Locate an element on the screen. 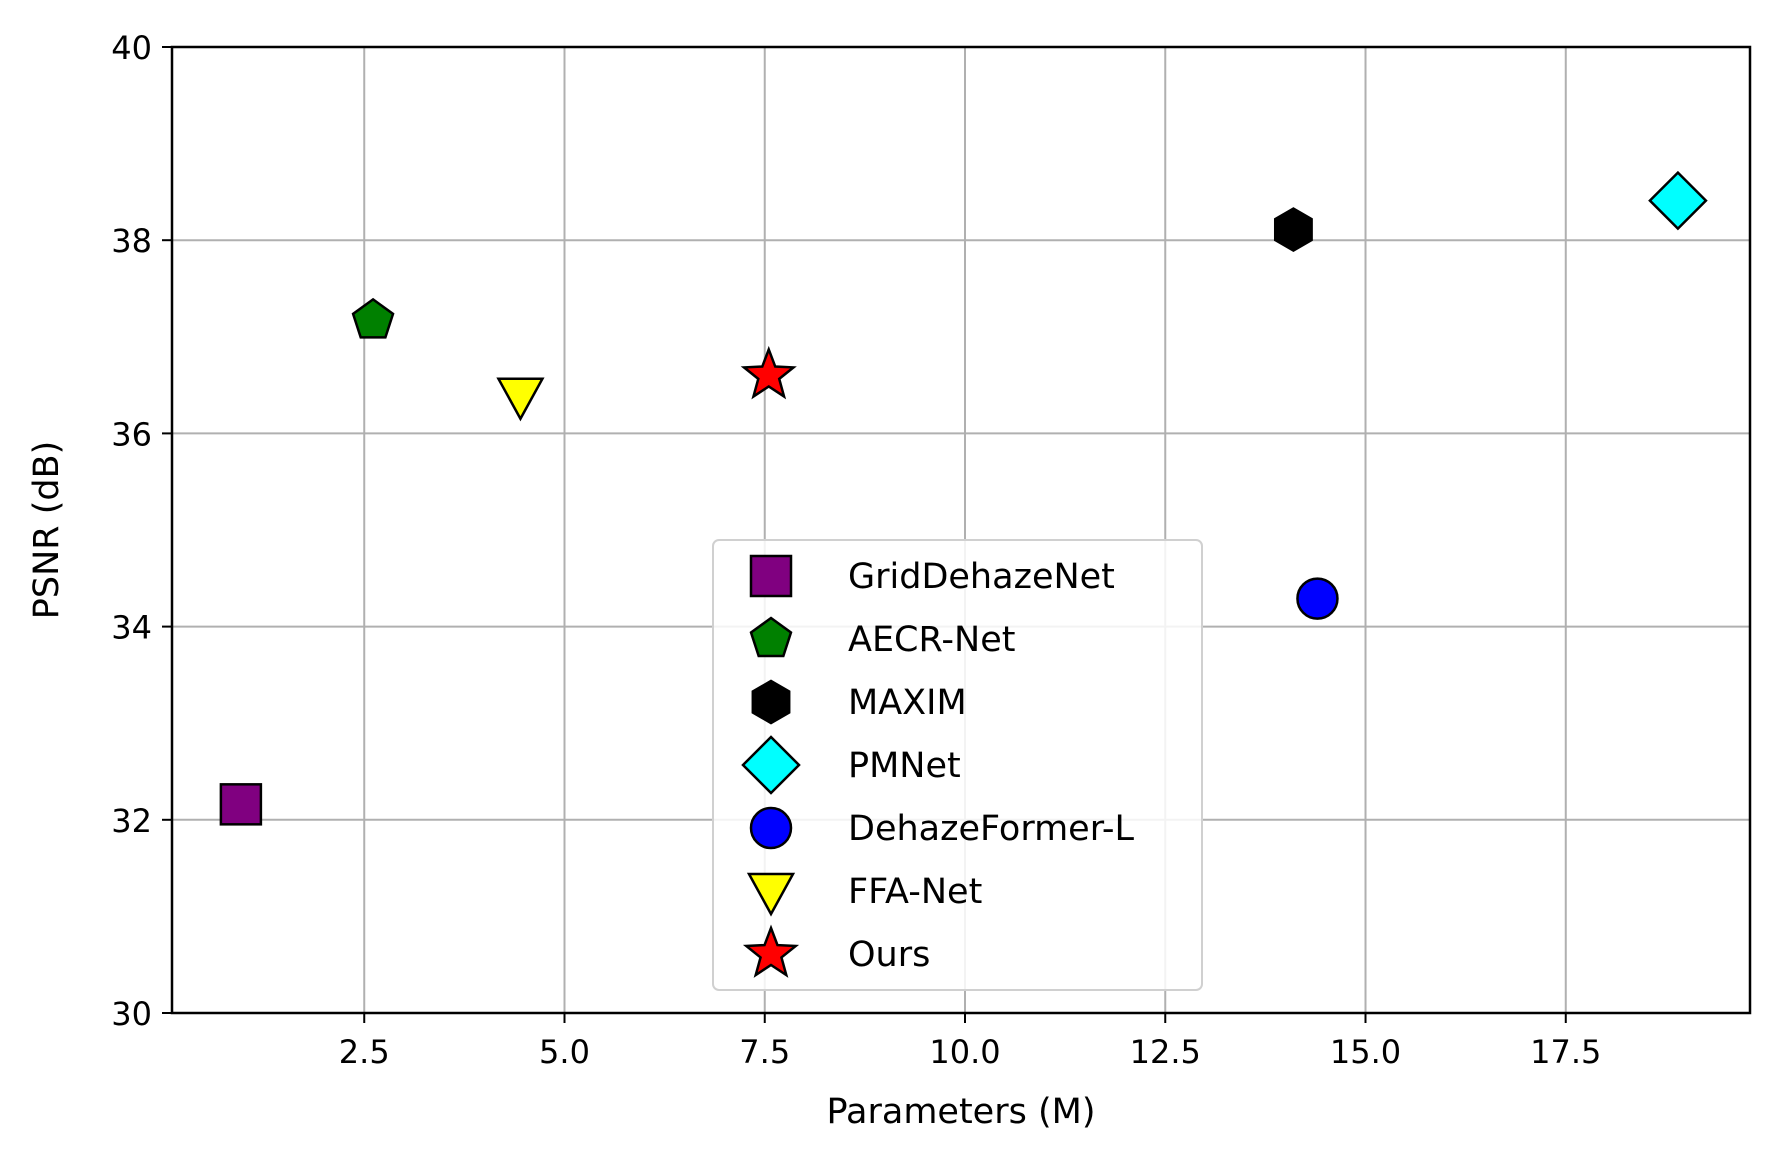  y-tick-label: 40 is located at coordinates (131, 48).